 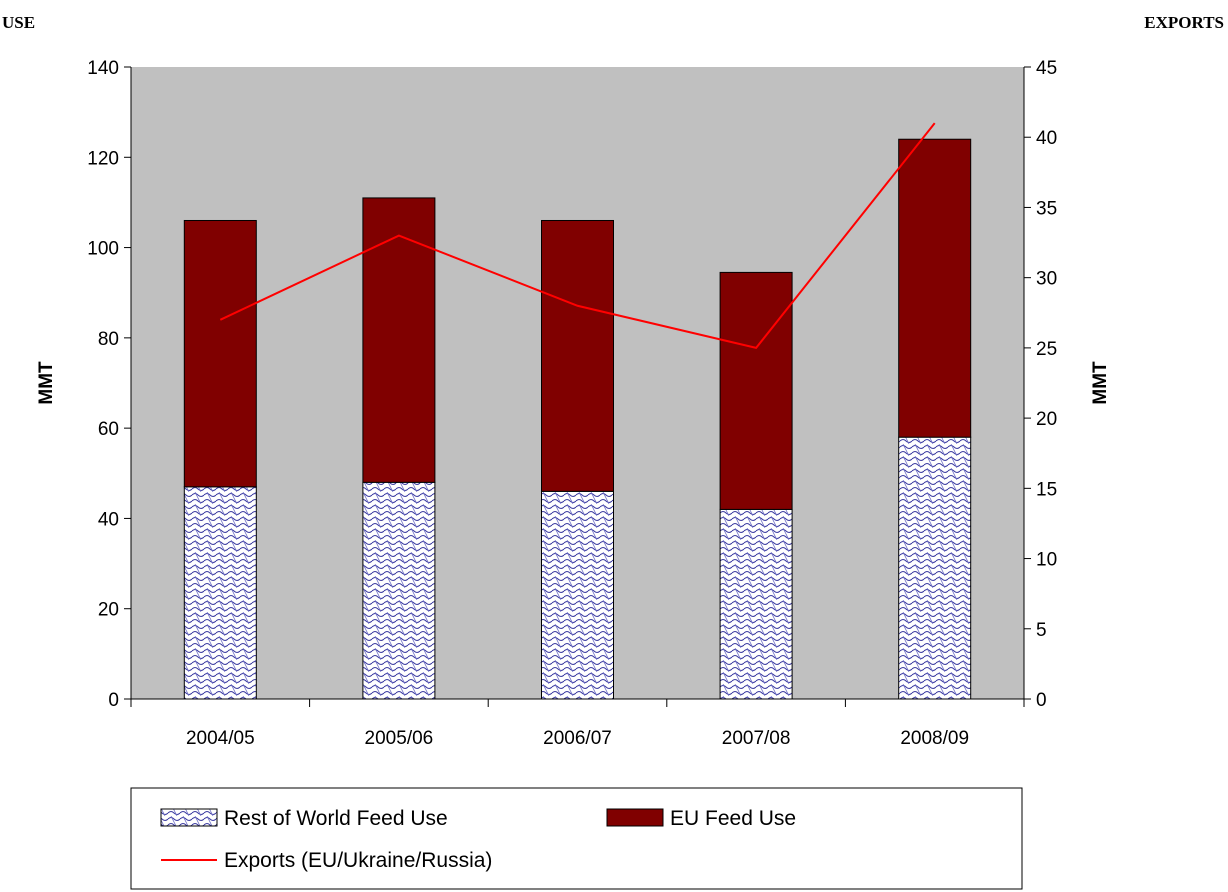 What do you see at coordinates (1046, 349) in the screenshot?
I see `y-right-tick-label: 25` at bounding box center [1046, 349].